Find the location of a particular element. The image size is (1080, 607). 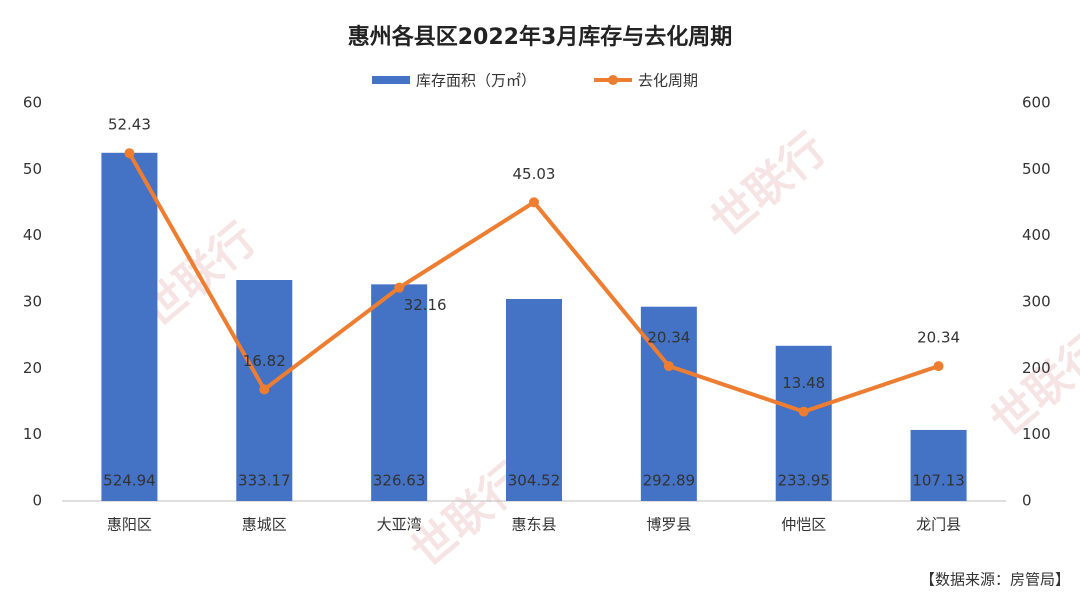

line-value-label: 13.48 is located at coordinates (803, 383).